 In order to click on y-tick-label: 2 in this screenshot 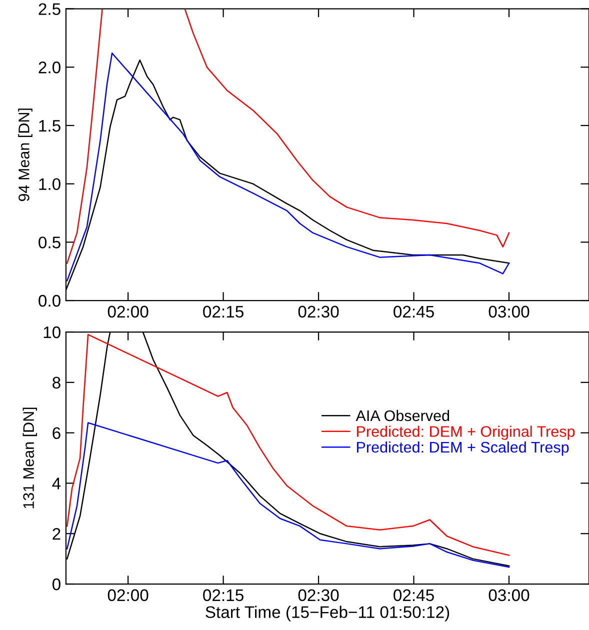, I will do `click(56, 534)`.